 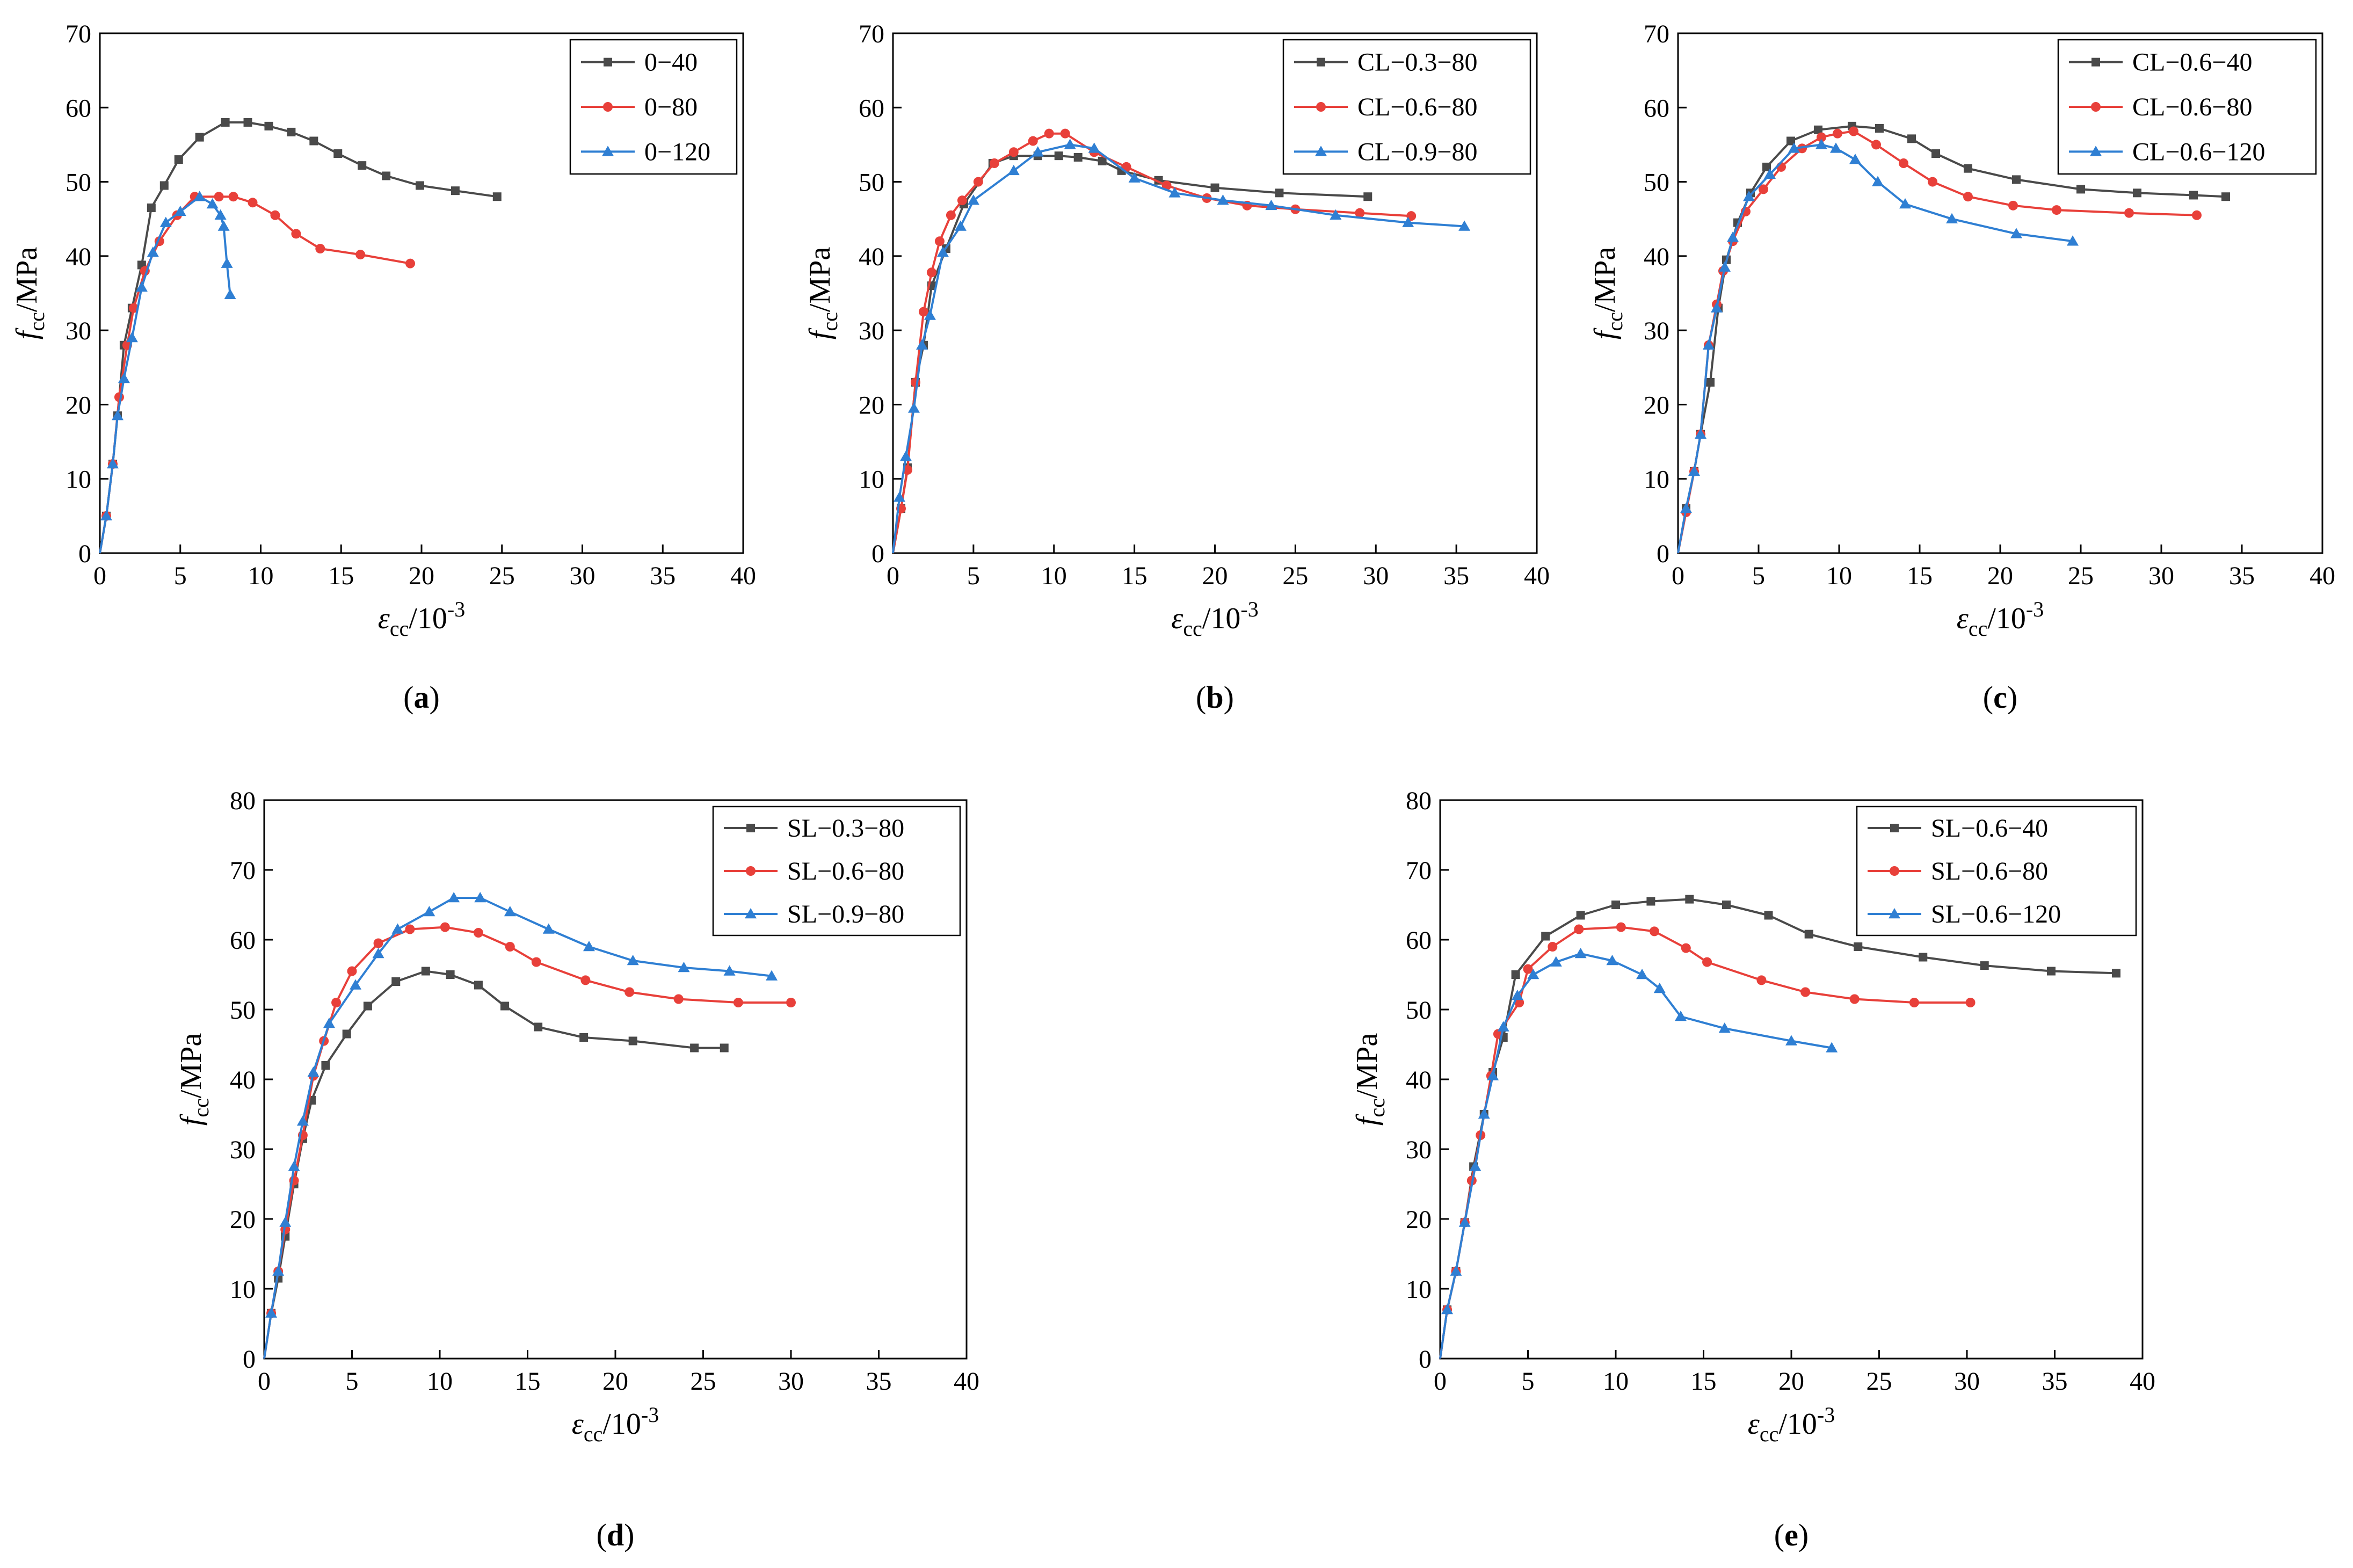 What do you see at coordinates (2198, 151) in the screenshot?
I see `legend-label: CL−0.6−120` at bounding box center [2198, 151].